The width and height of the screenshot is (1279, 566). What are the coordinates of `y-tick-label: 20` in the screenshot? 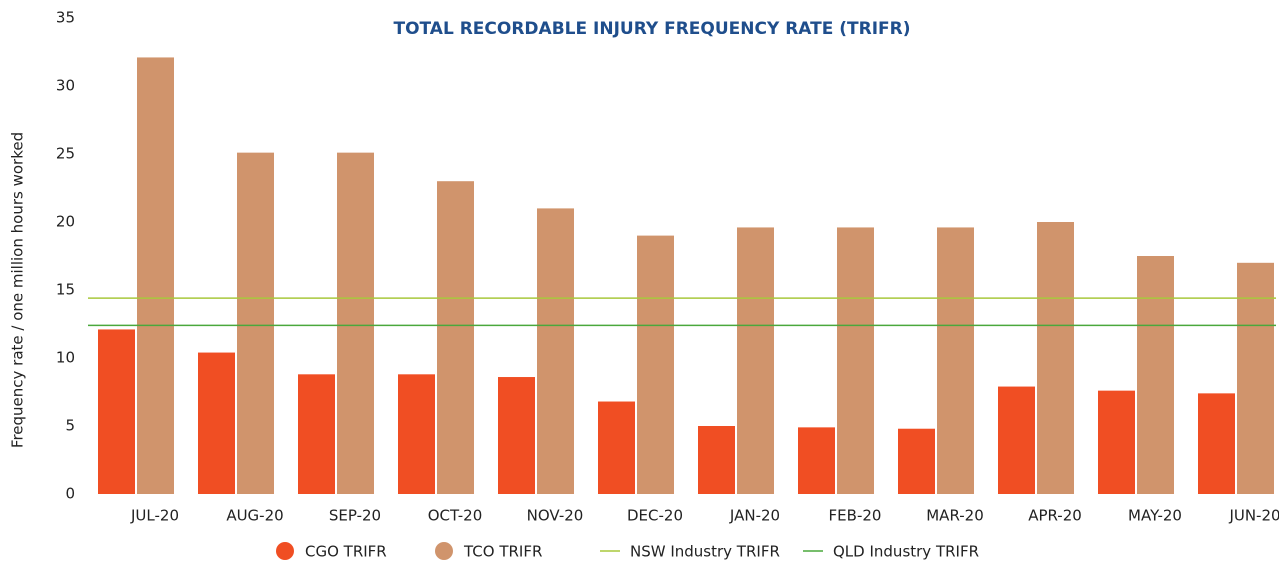 It's located at (65, 222).